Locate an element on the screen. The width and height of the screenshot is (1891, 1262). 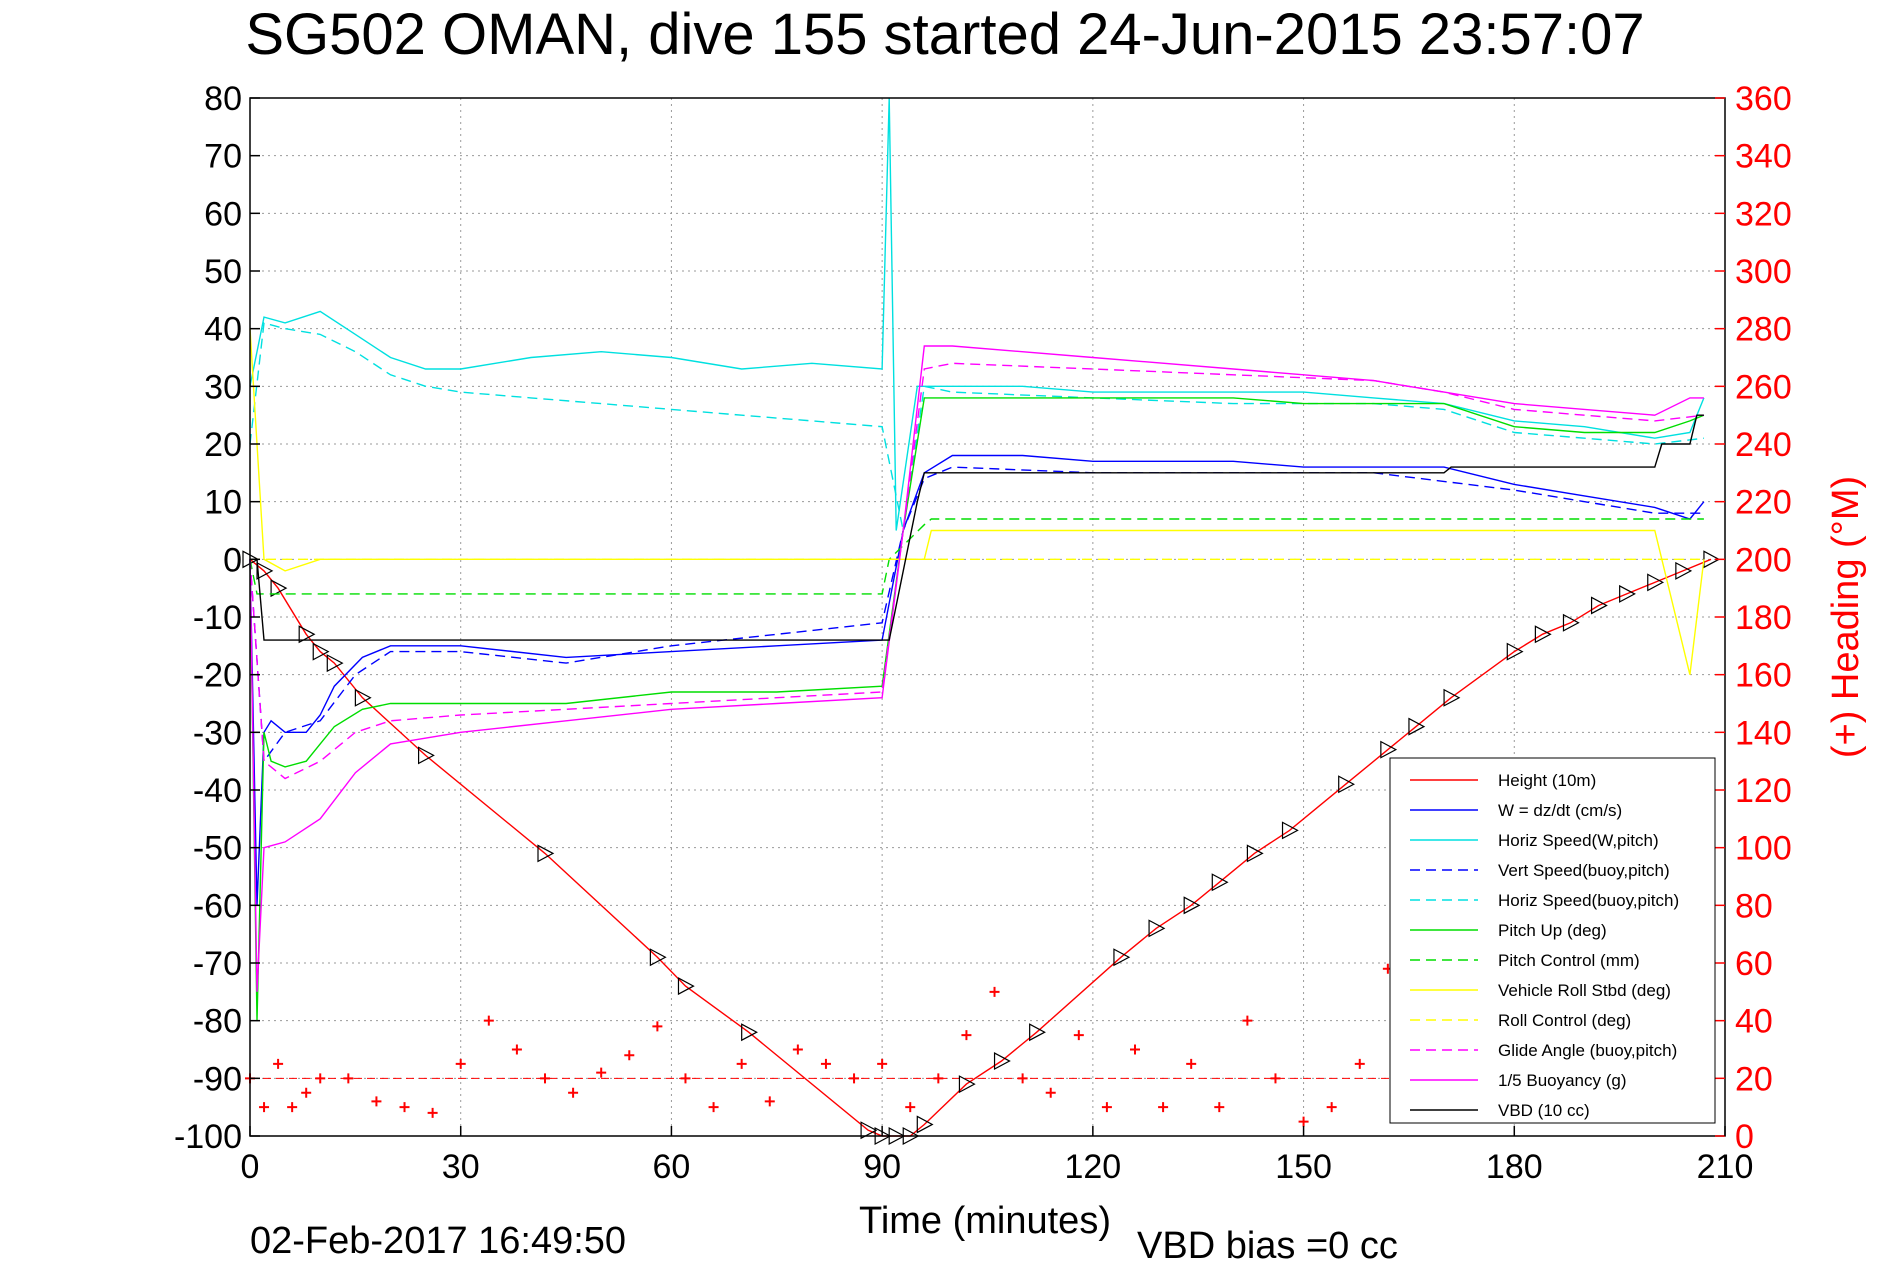
y-tick-label-8: 0 is located at coordinates (232, 560).